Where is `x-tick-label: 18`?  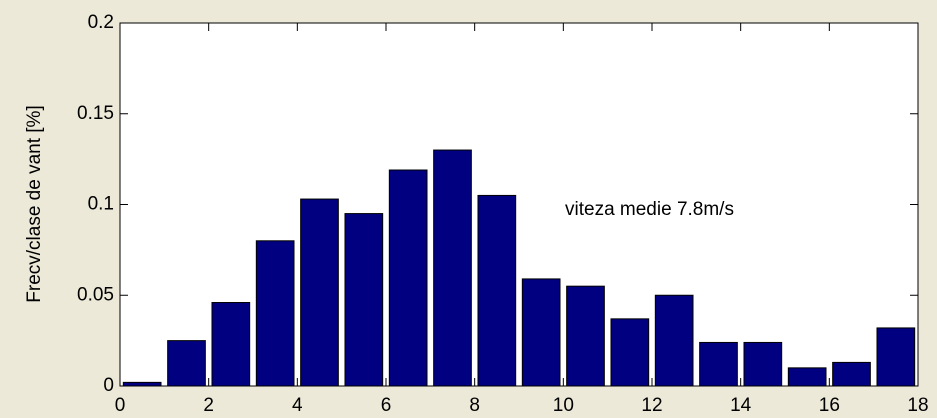
x-tick-label: 18 is located at coordinates (917, 405).